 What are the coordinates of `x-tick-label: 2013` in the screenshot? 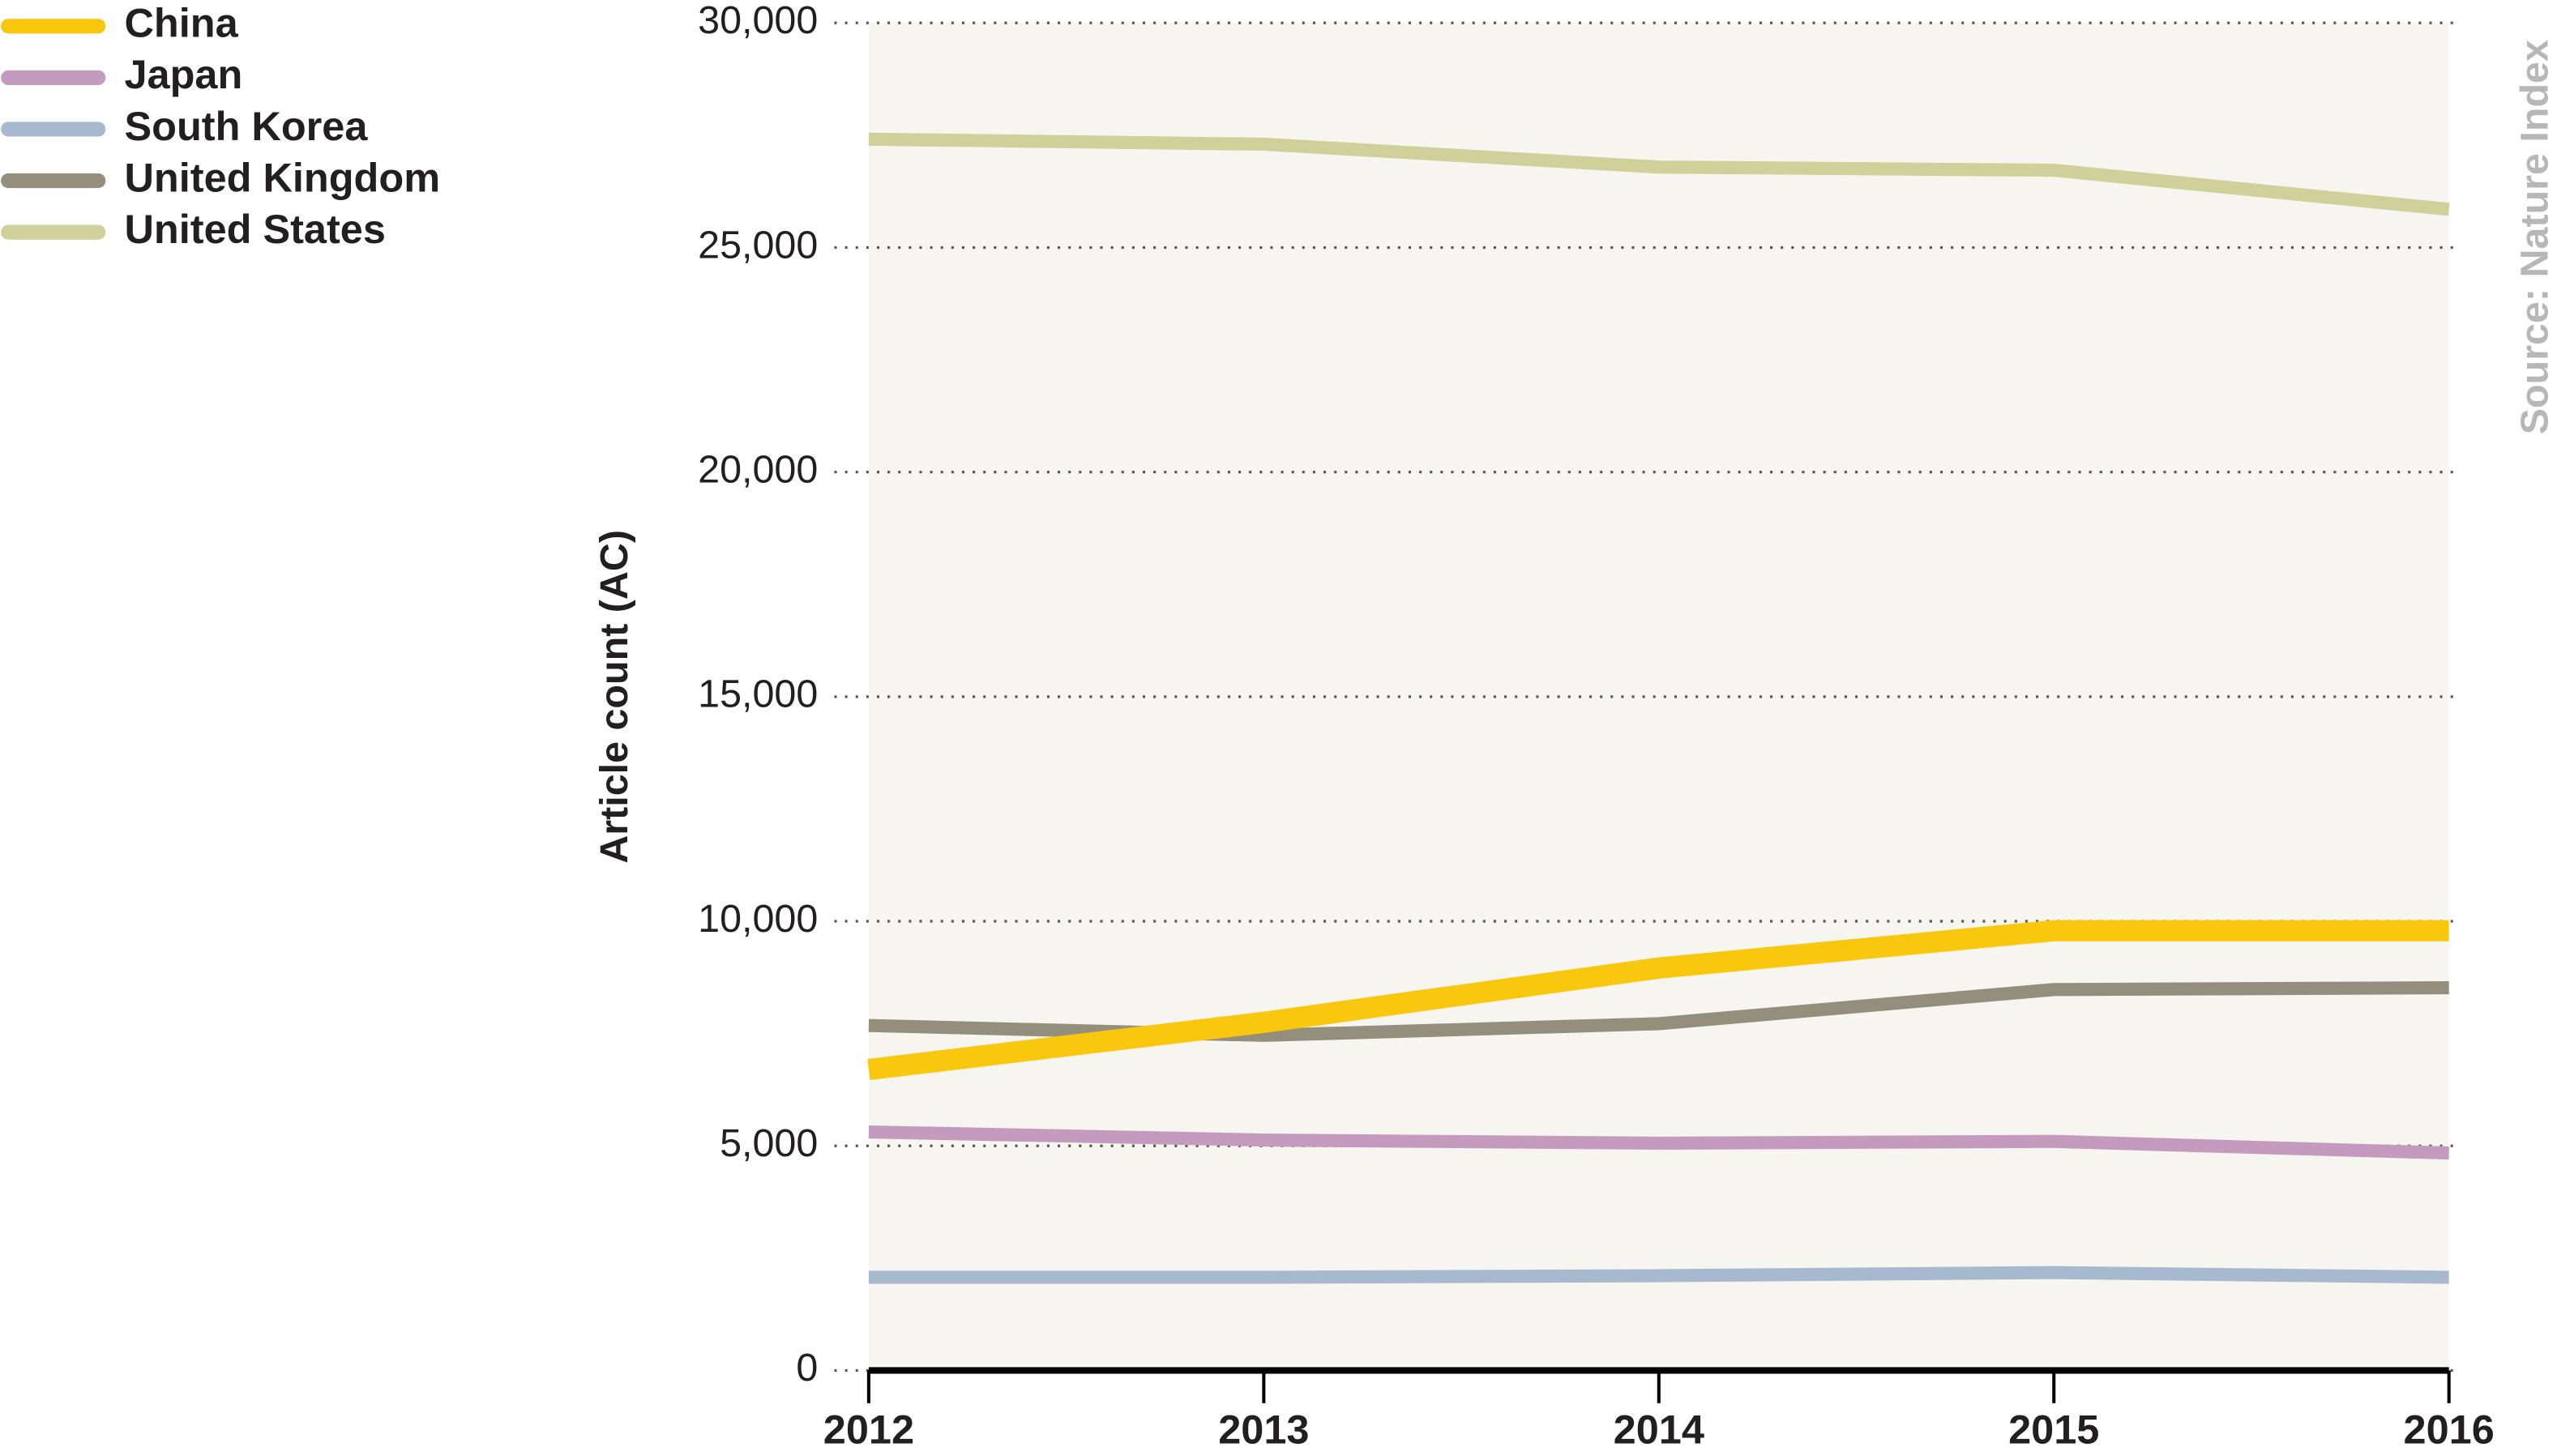 It's located at (1263, 1429).